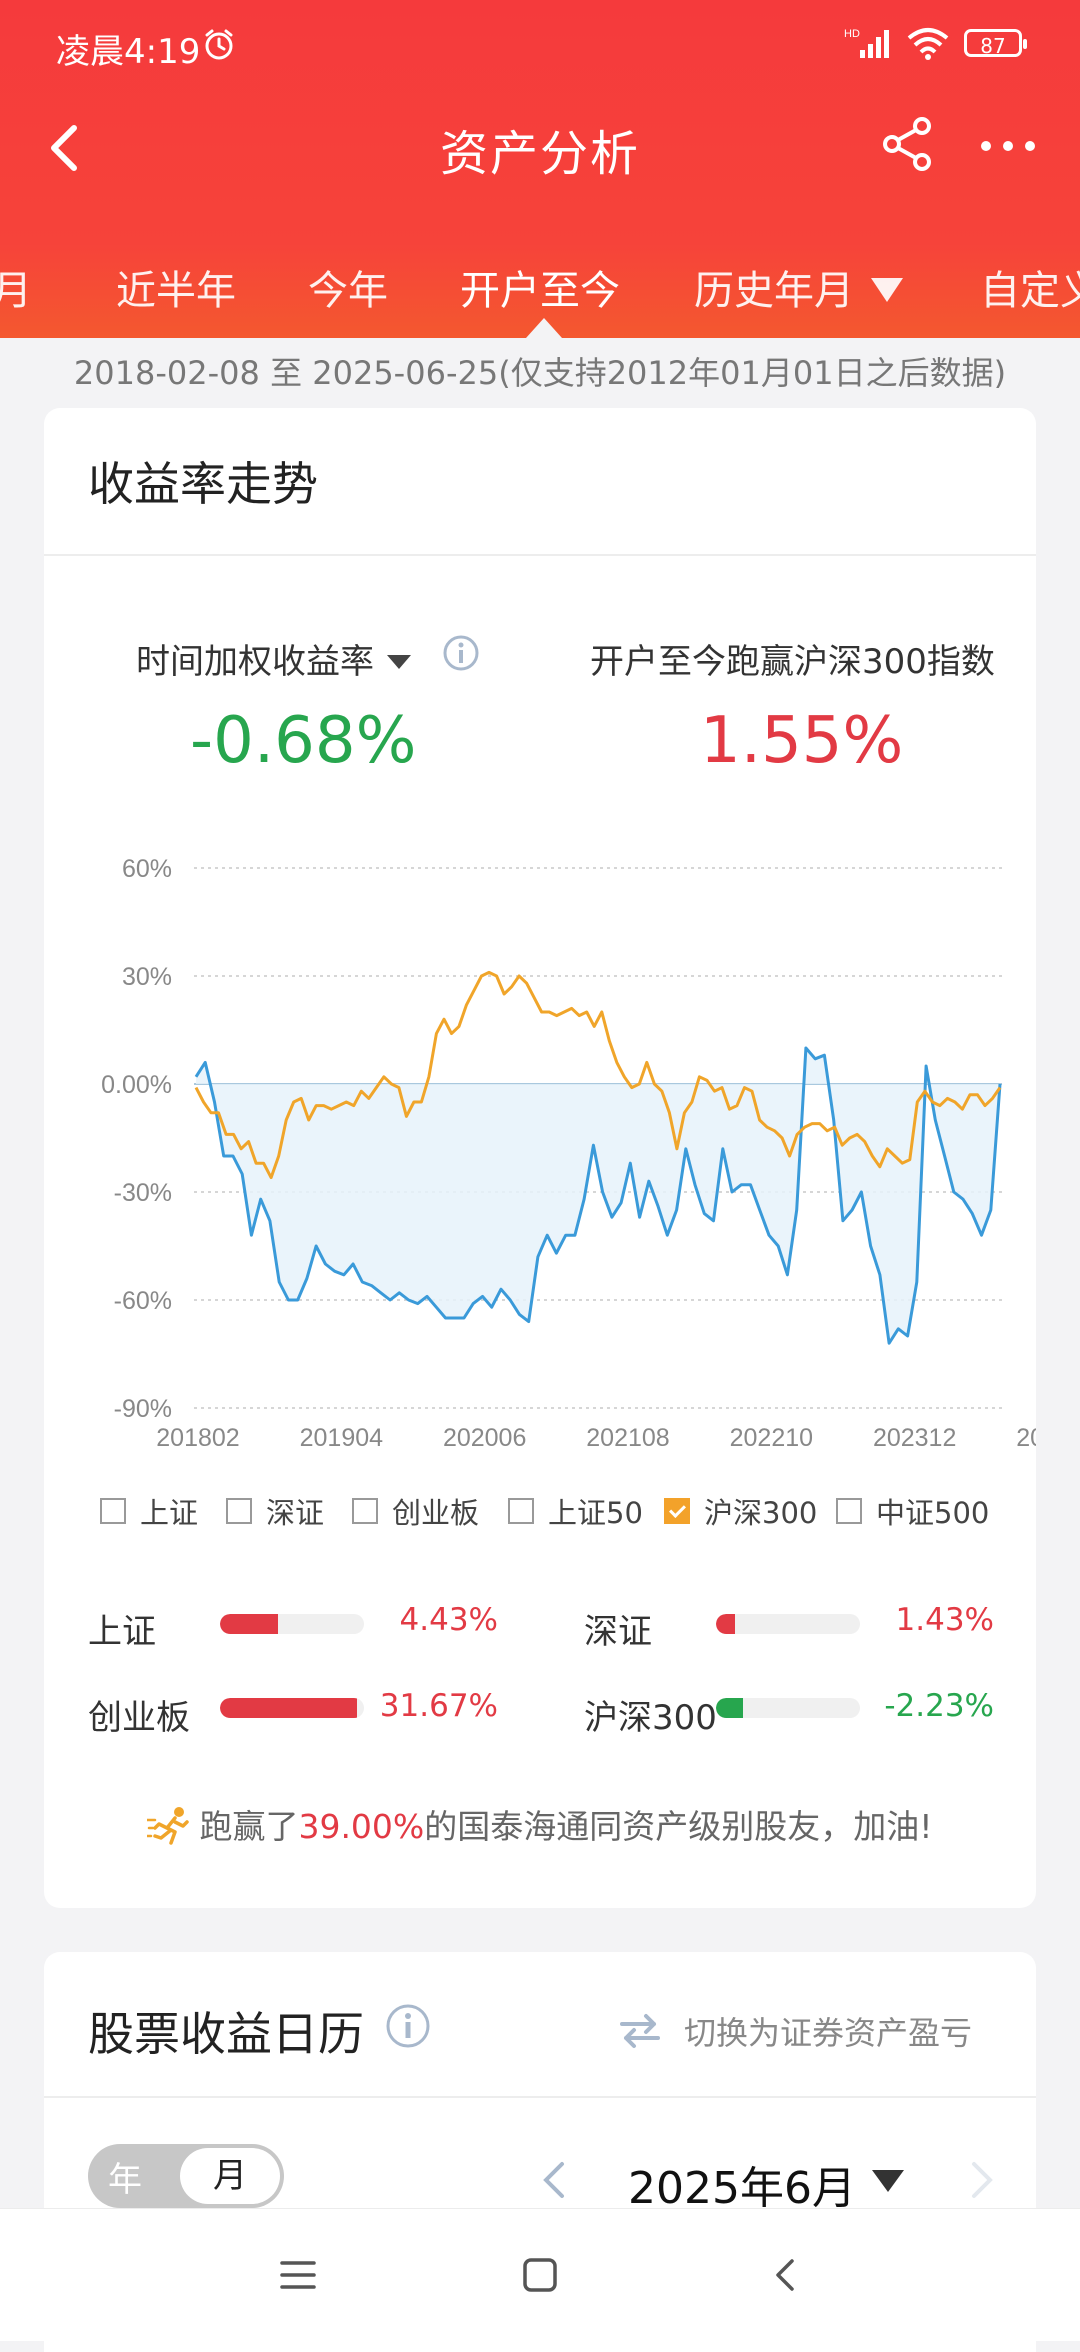 The height and width of the screenshot is (2352, 1080). Describe the element at coordinates (168, 1826) in the screenshot. I see `runner-icon` at that location.